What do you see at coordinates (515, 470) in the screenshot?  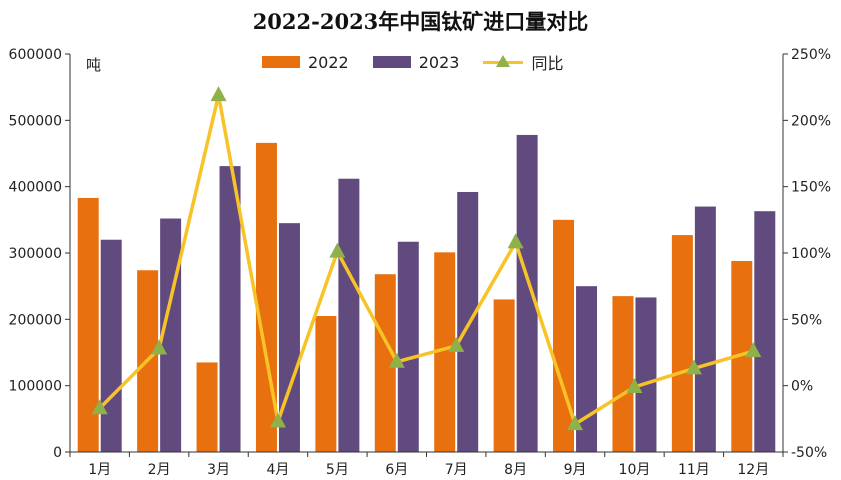 I see `x-tick-label: 8月` at bounding box center [515, 470].